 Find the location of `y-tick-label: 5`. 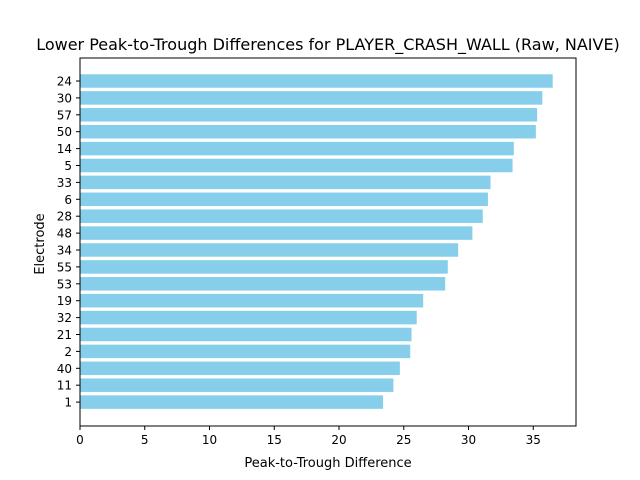

y-tick-label: 5 is located at coordinates (68, 166).